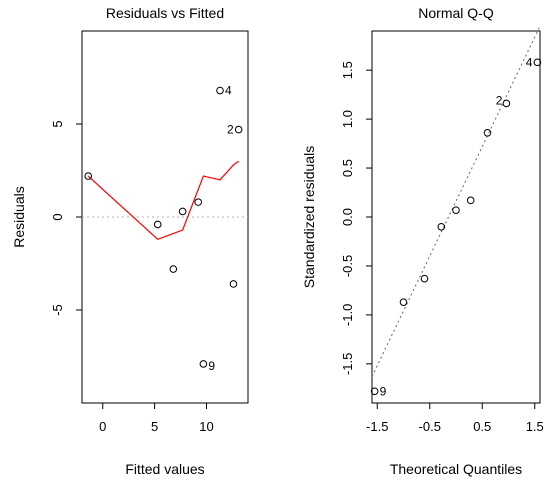  I want to click on x-tick-label: -0.5, so click(430, 426).